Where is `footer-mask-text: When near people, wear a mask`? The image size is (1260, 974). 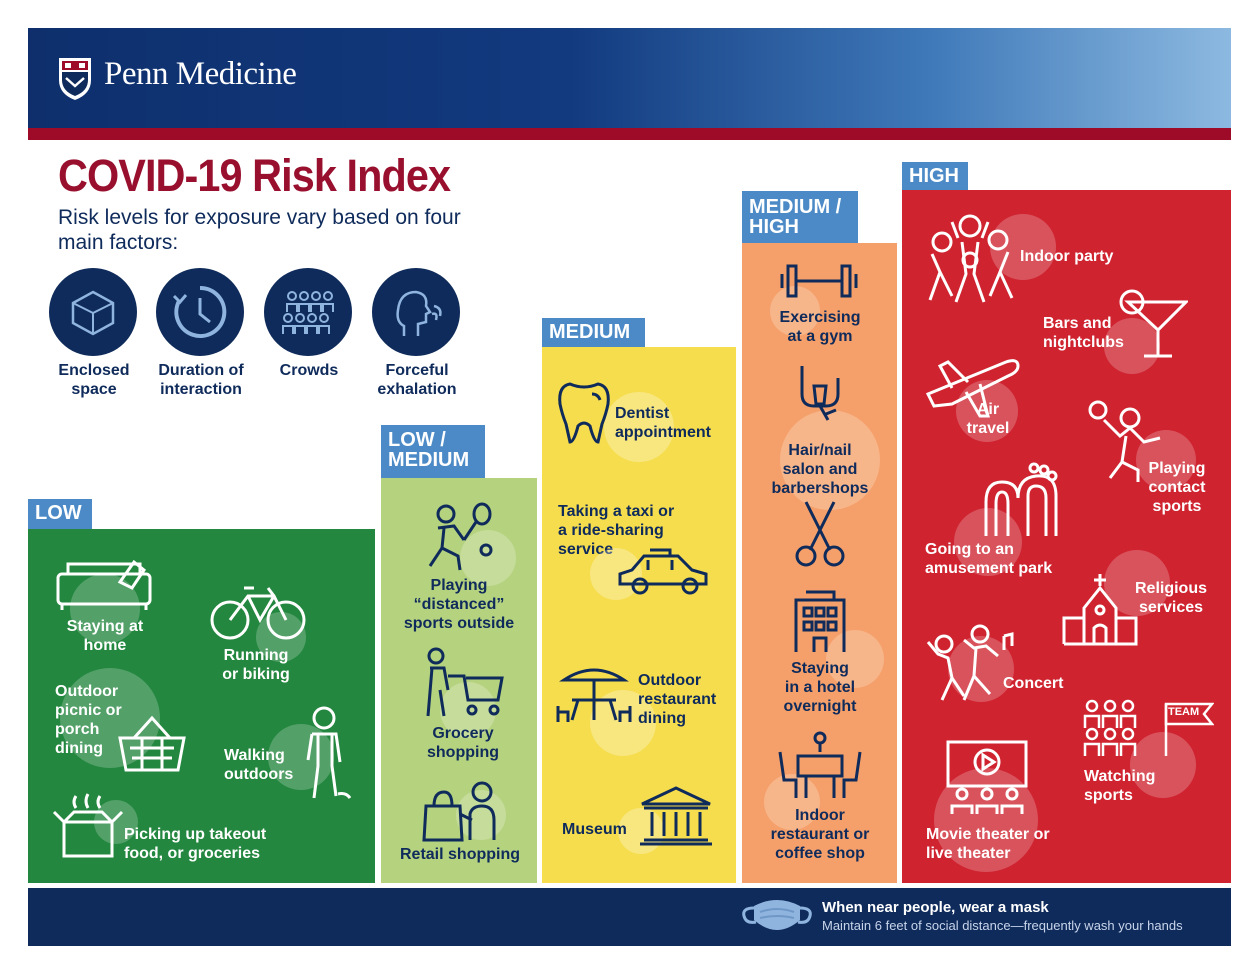 footer-mask-text: When near people, wear a mask is located at coordinates (935, 907).